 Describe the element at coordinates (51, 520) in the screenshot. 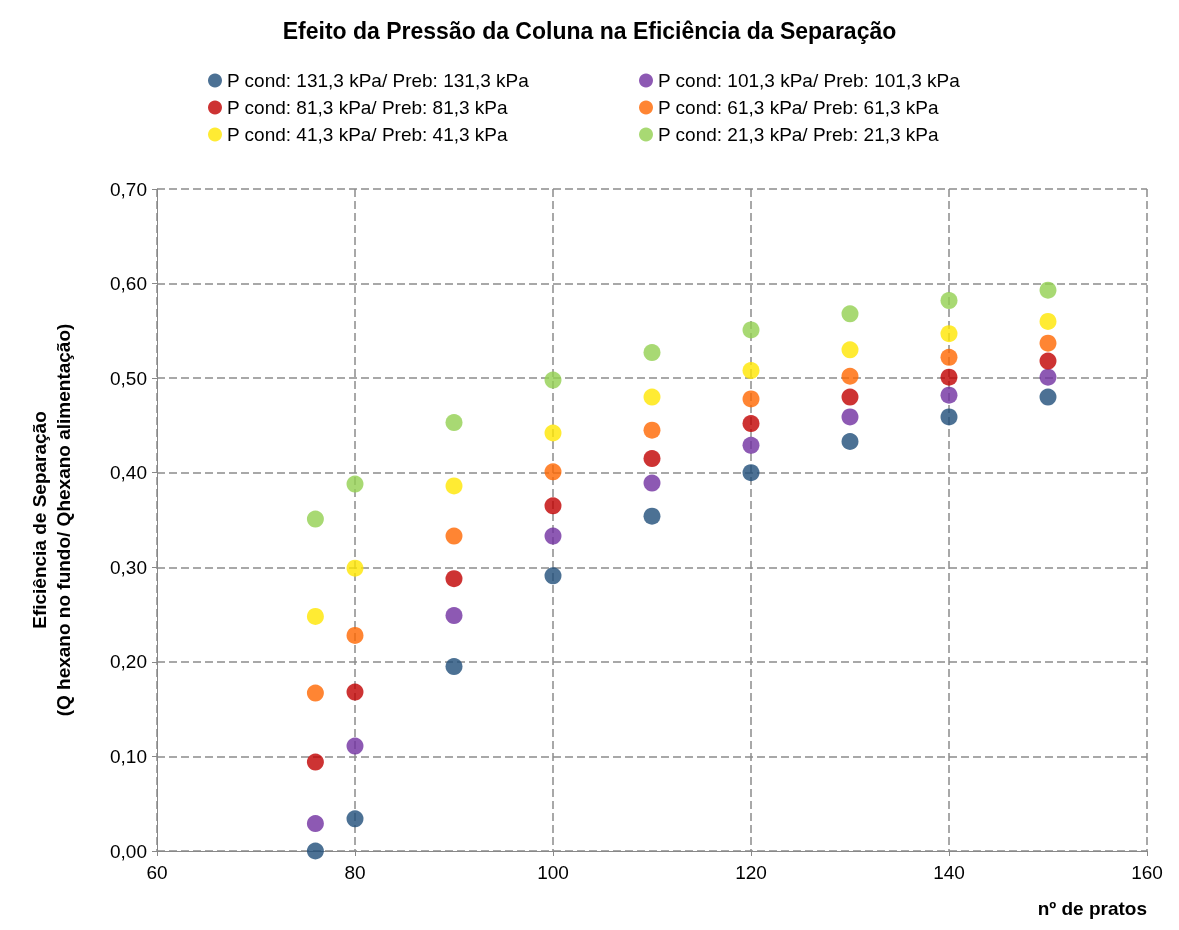

I see `y-axis-title: Eficiência de Separação (Q hexano no fundo/ Qhexano alimentação)` at that location.